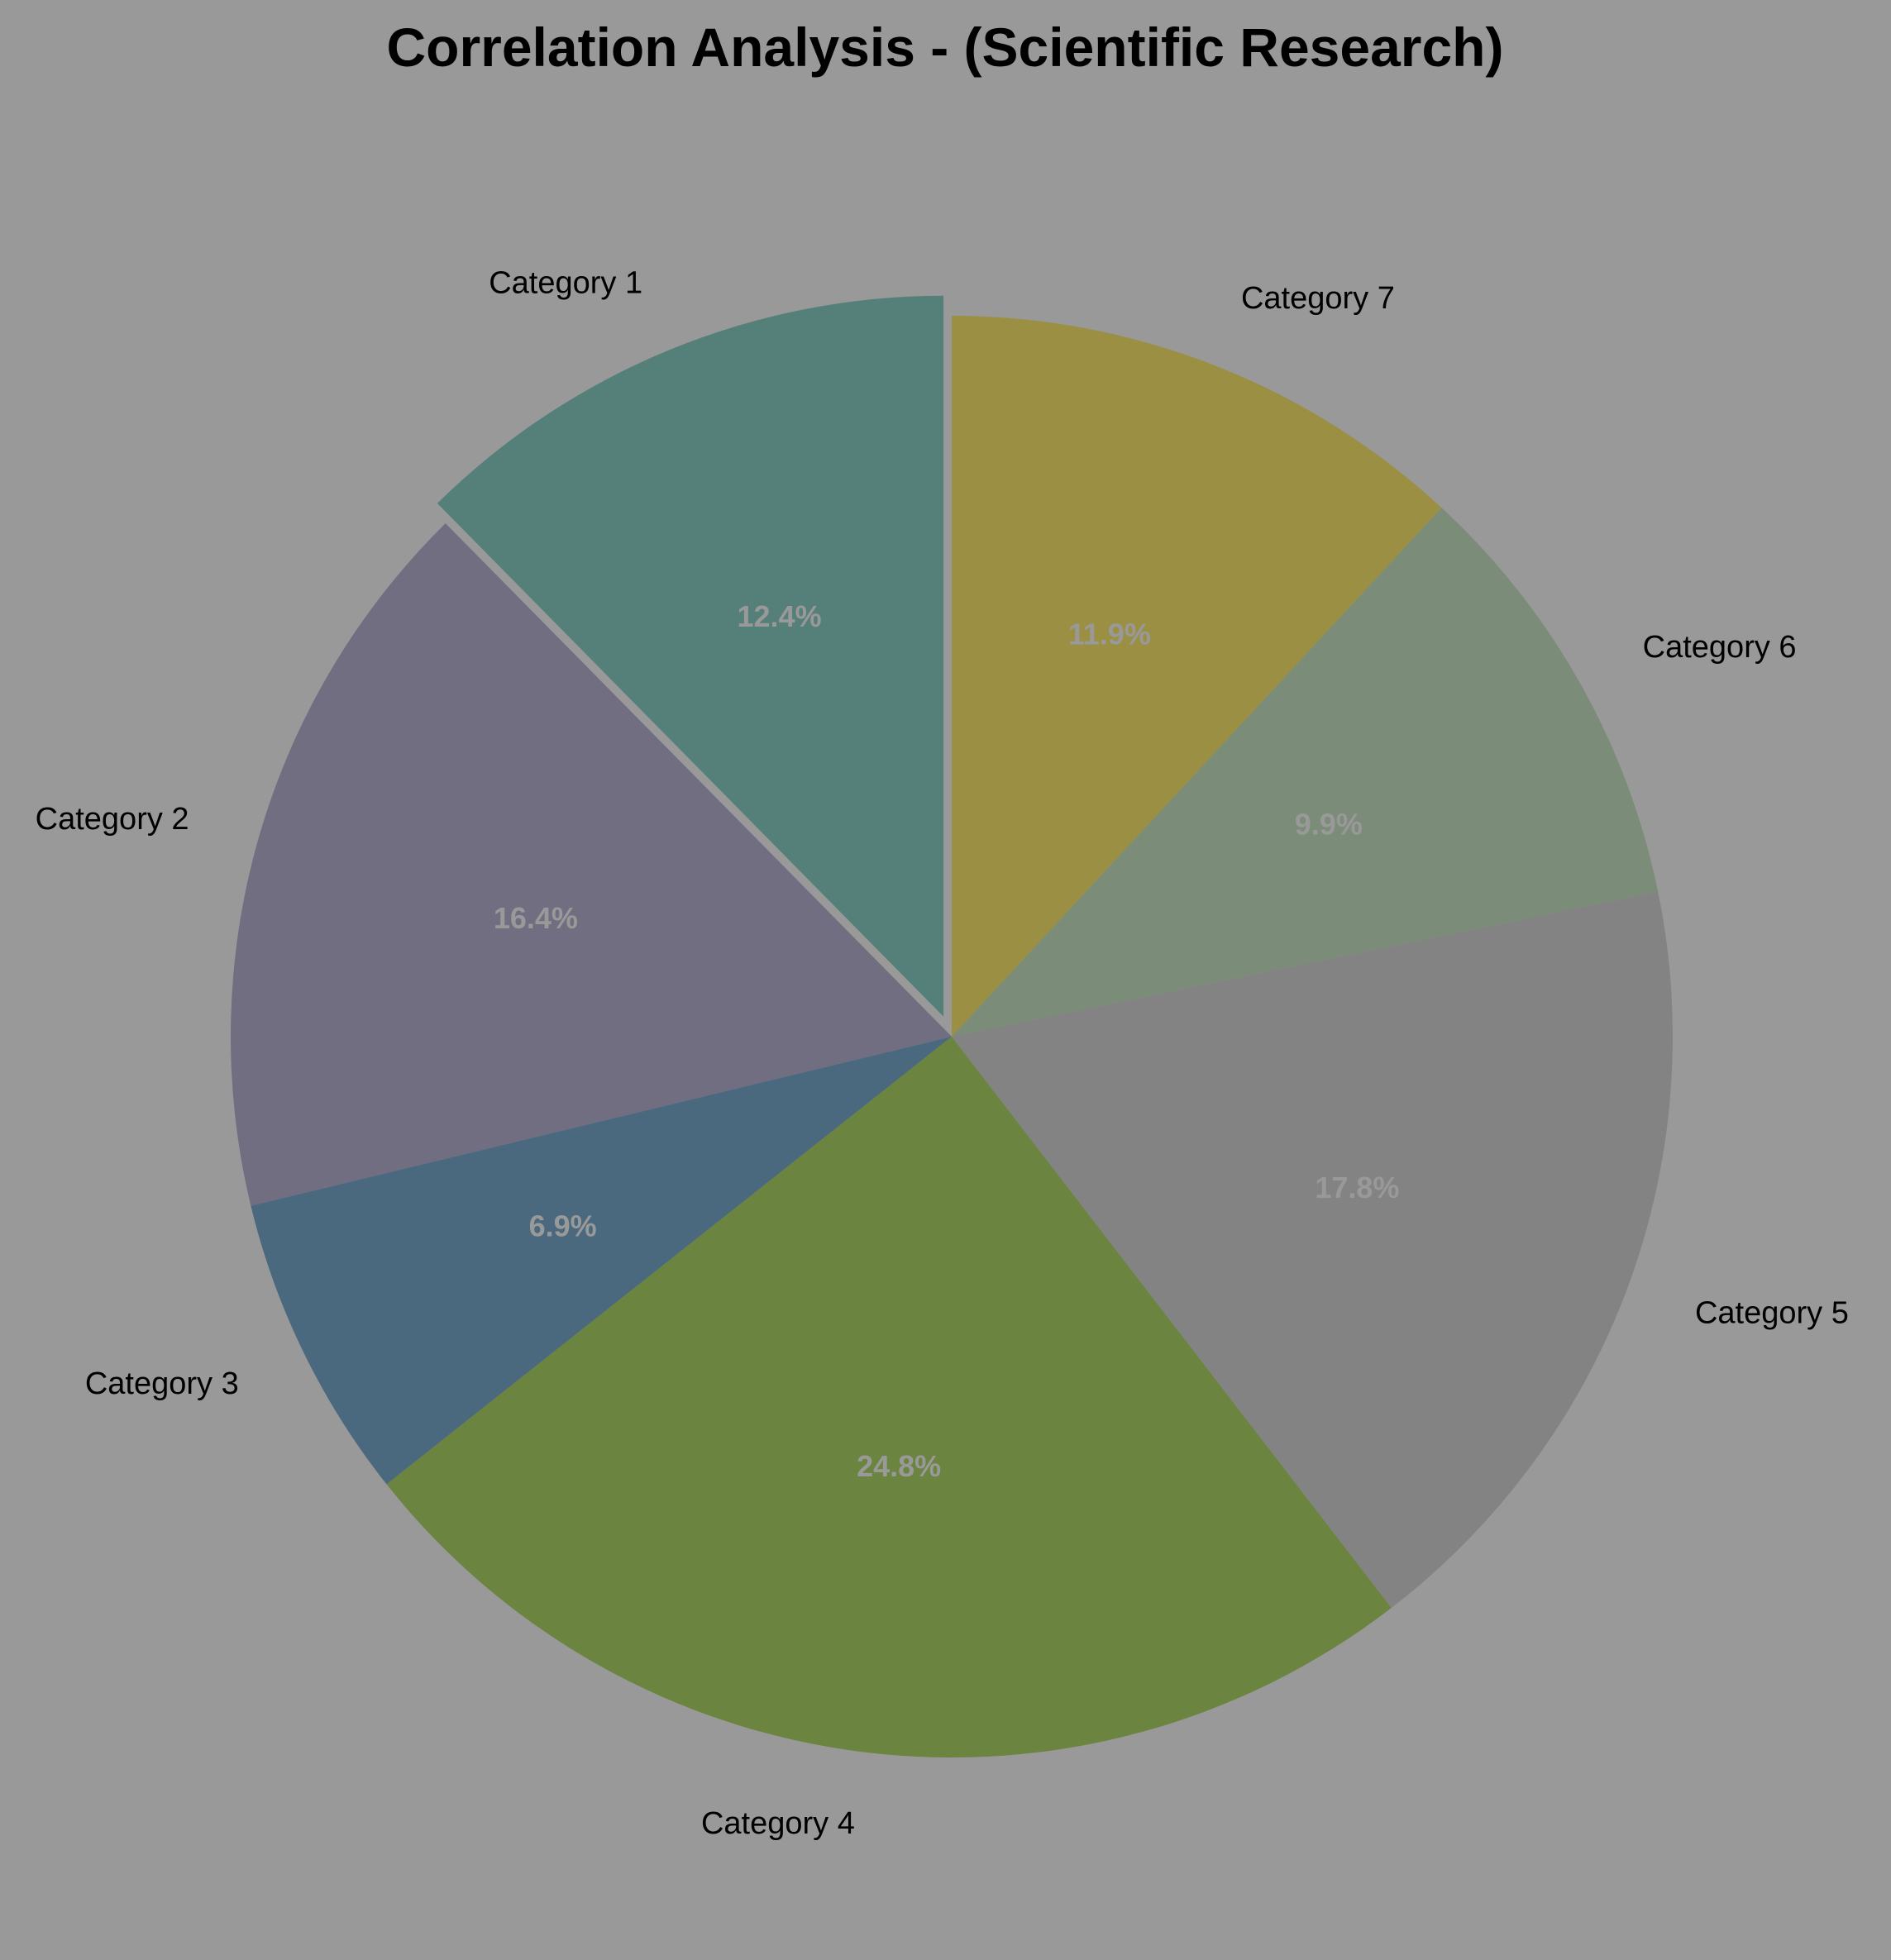 The image size is (1891, 1960). Describe the element at coordinates (563, 1226) in the screenshot. I see `percent-label-category-3: 6.9%` at that location.